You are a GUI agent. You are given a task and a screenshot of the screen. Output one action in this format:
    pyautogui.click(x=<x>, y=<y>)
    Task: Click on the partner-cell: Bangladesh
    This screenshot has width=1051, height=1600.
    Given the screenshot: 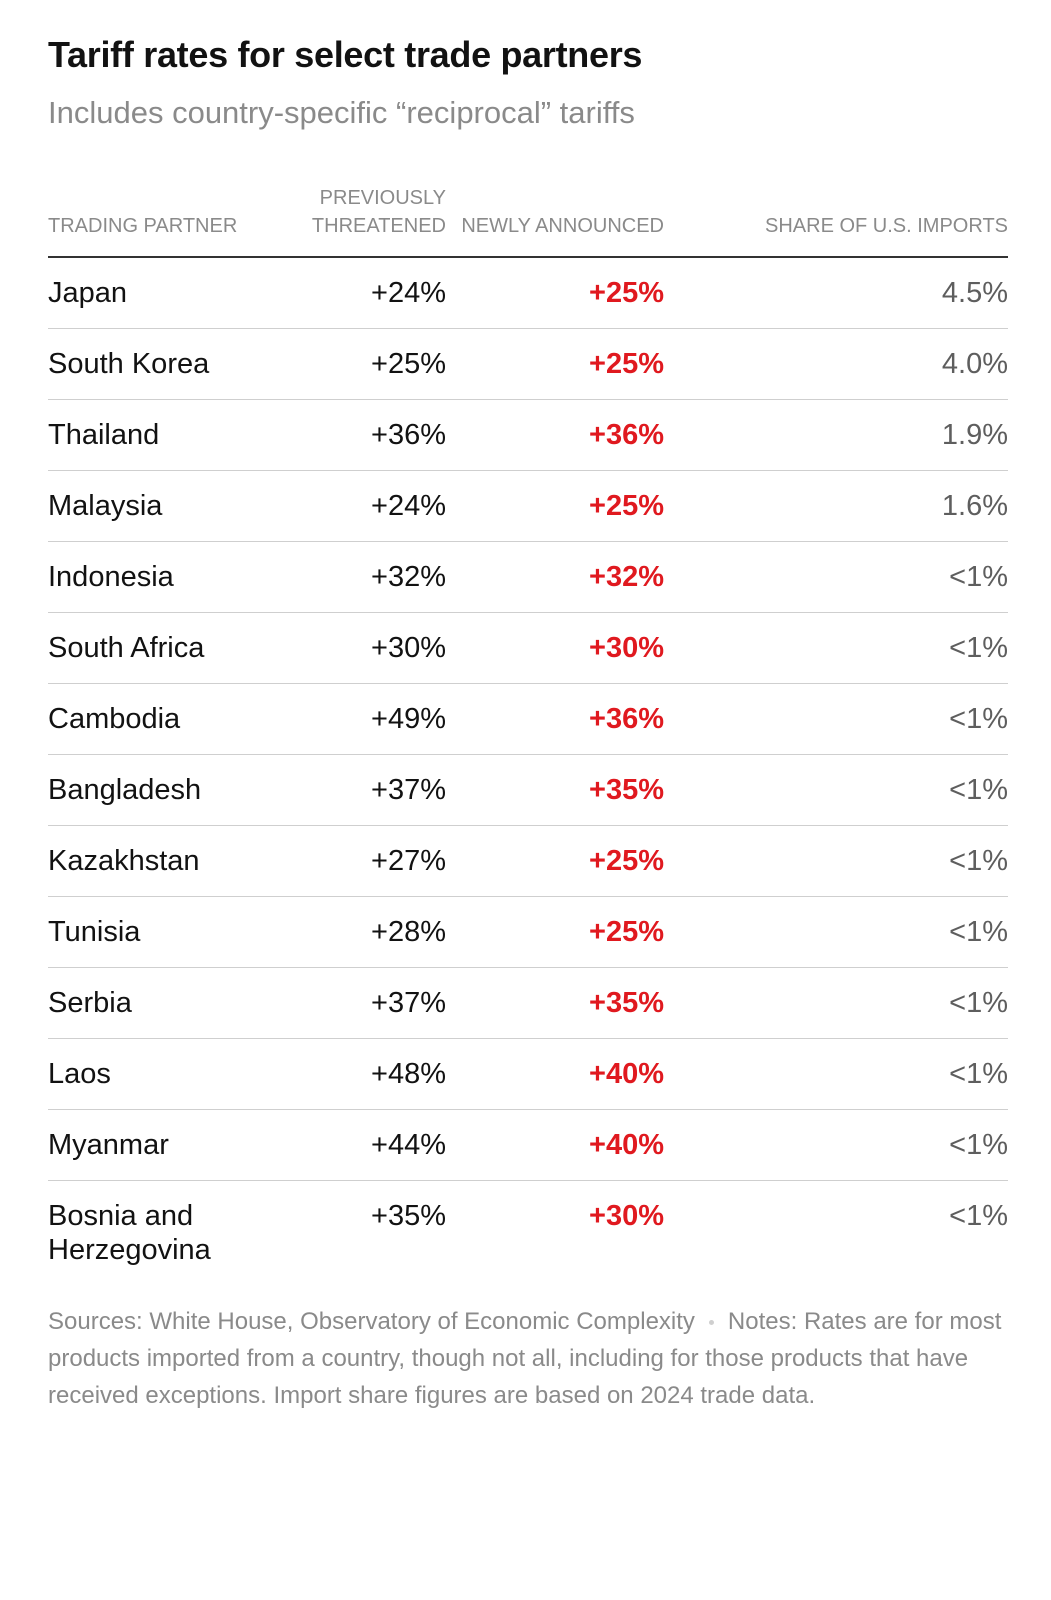 What is the action you would take?
    pyautogui.click(x=143, y=790)
    